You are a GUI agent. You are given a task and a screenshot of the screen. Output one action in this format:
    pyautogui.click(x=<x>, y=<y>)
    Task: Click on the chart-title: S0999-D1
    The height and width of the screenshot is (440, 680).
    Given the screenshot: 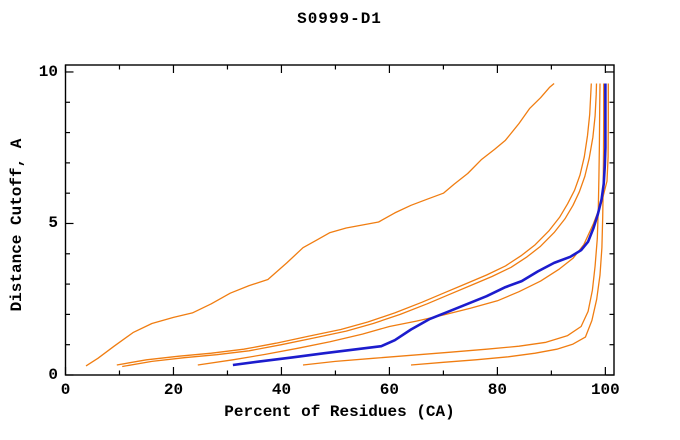 What is the action you would take?
    pyautogui.click(x=339, y=19)
    